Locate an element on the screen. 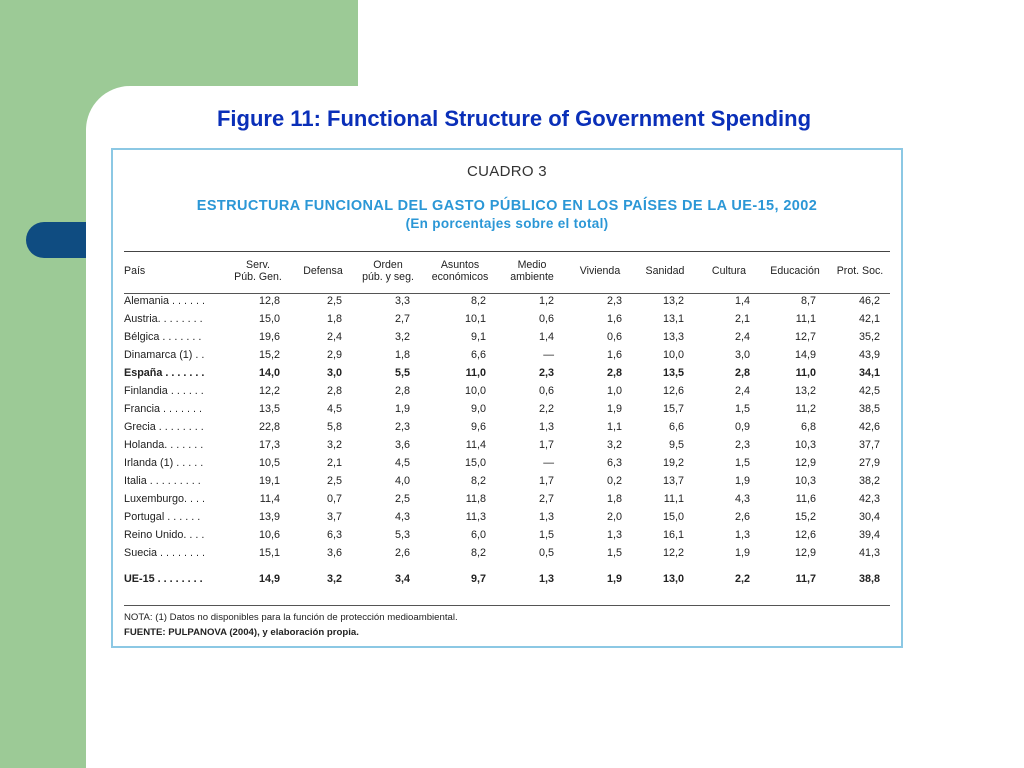 This screenshot has width=1024, height=768. country-cell: Francia . . . . . . . is located at coordinates (163, 409).